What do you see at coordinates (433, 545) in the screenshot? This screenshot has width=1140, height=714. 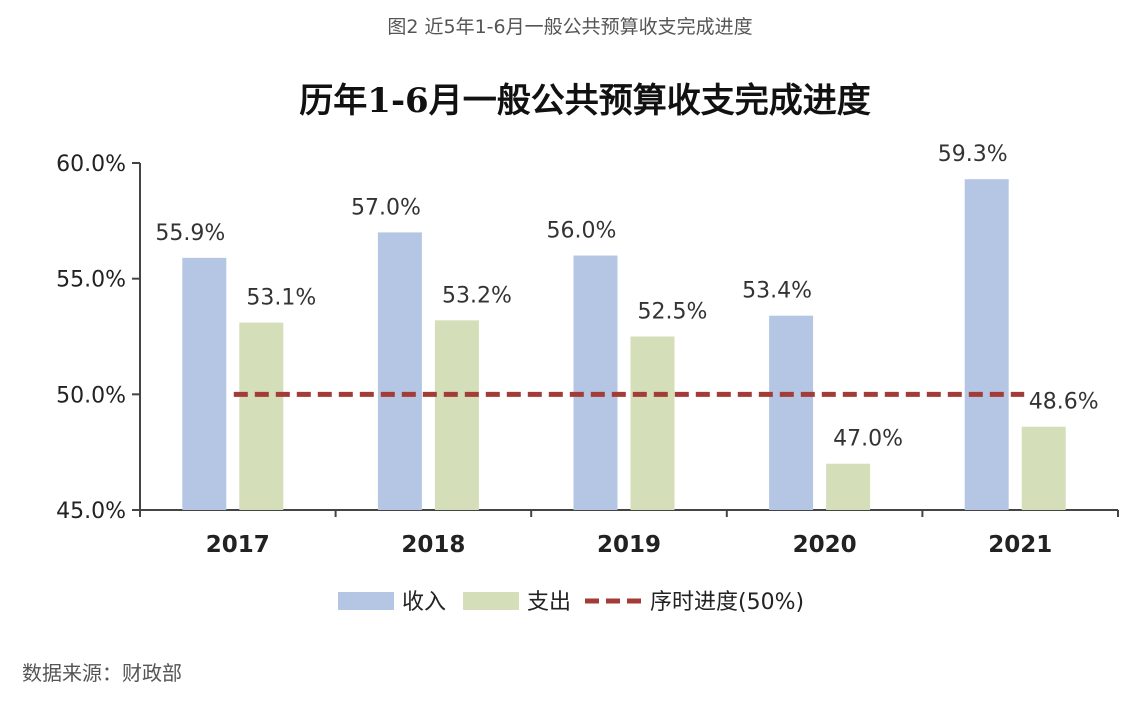 I see `x-category-label: 2018` at bounding box center [433, 545].